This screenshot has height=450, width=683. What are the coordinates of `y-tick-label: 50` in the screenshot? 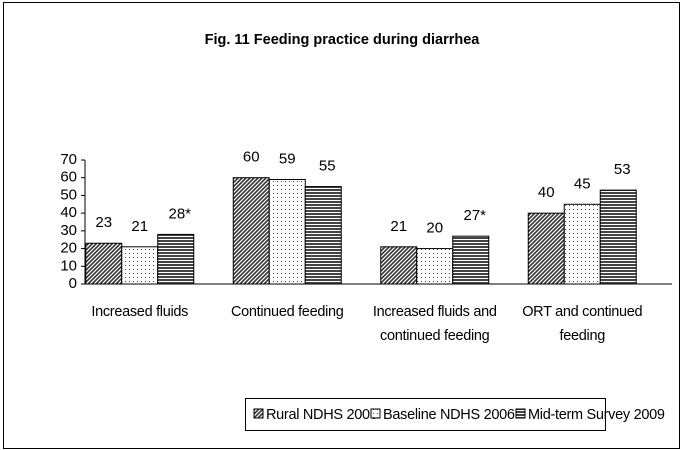 It's located at (68, 194).